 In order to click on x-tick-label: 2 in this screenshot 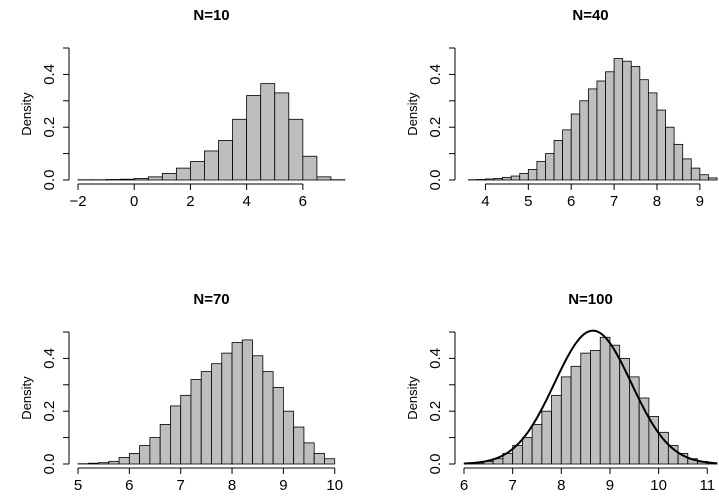, I will do `click(190, 201)`.